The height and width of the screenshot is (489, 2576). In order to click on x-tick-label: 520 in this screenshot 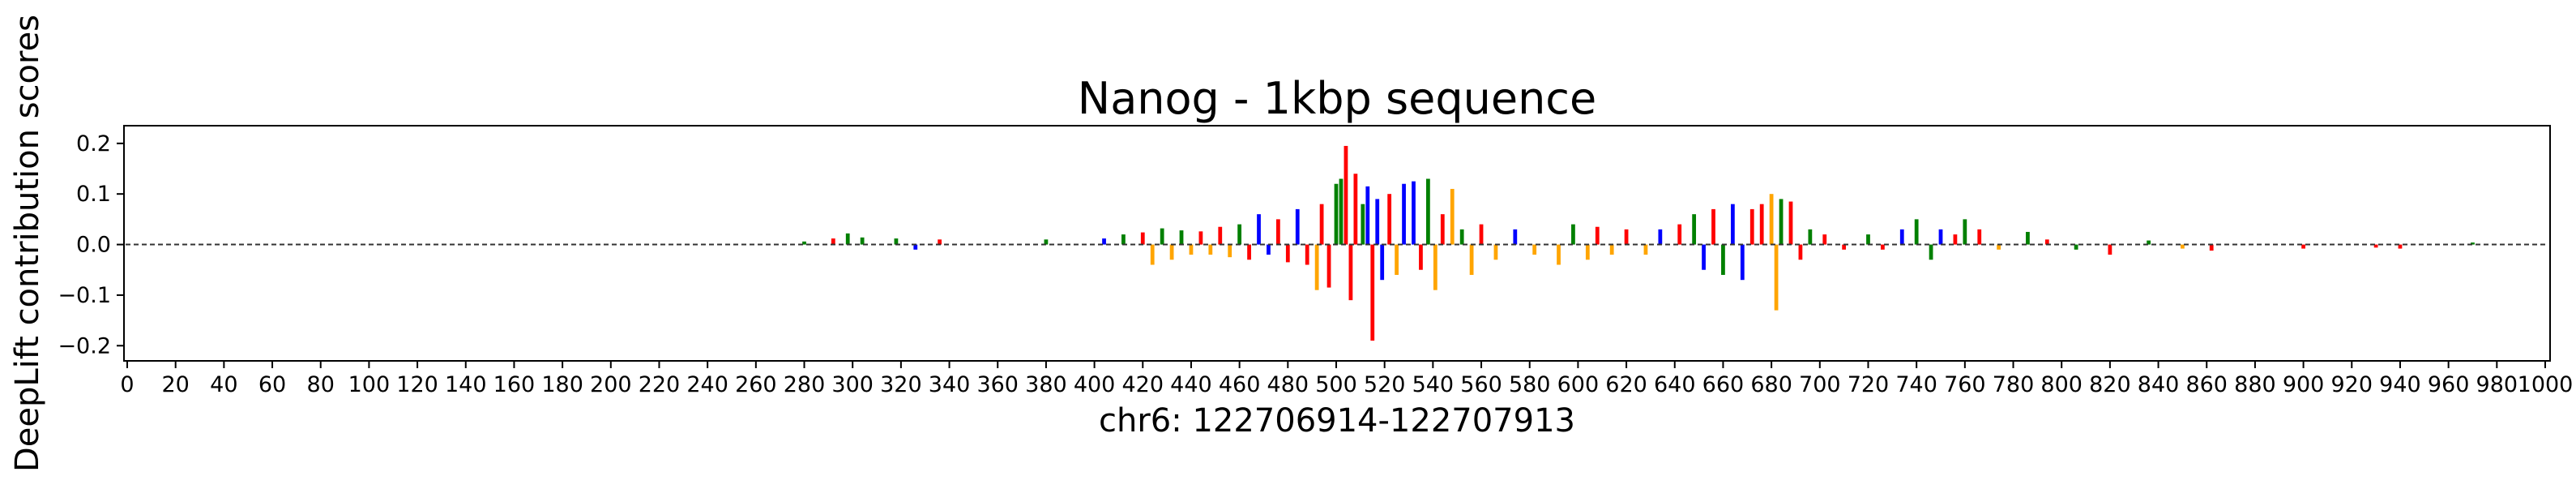, I will do `click(1385, 384)`.